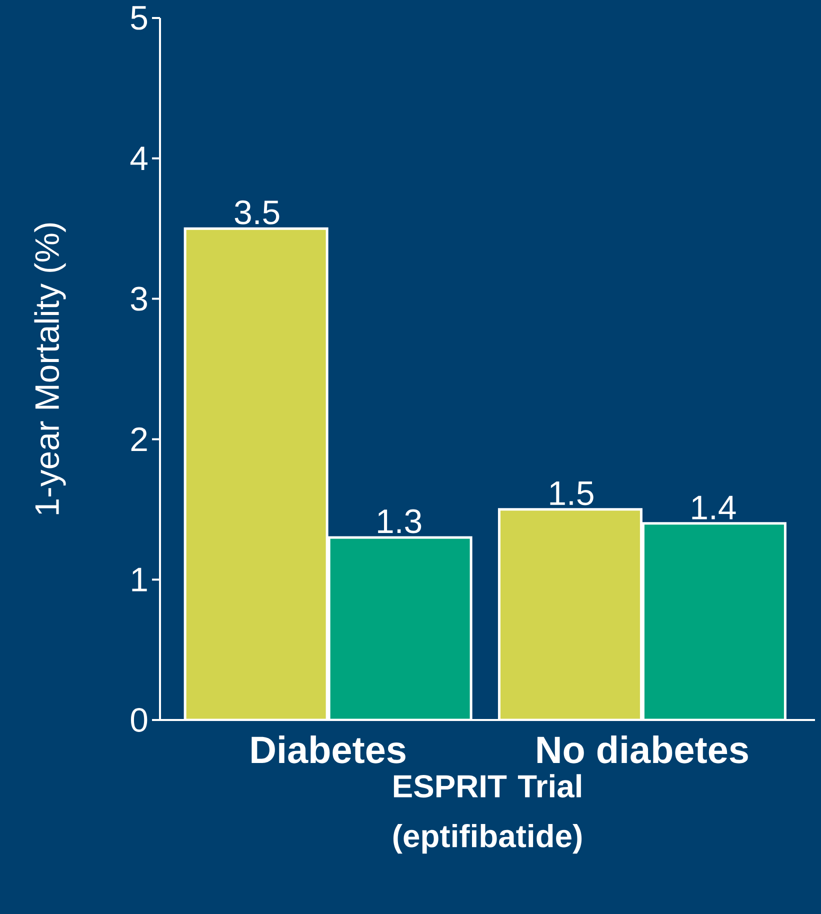  Describe the element at coordinates (139, 439) in the screenshot. I see `y-tick-label: 2` at that location.